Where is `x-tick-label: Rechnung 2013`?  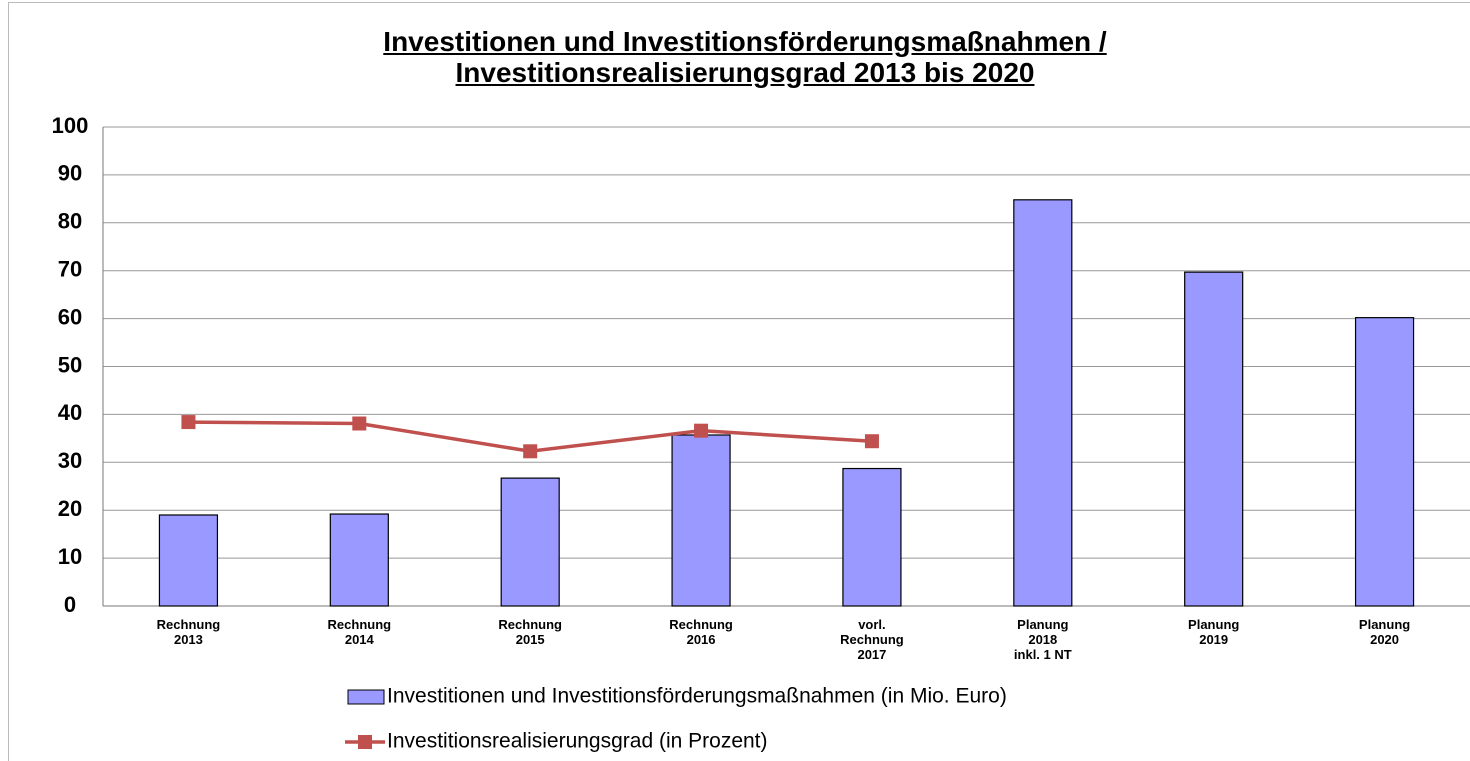 x-tick-label: Rechnung 2013 is located at coordinates (188, 632).